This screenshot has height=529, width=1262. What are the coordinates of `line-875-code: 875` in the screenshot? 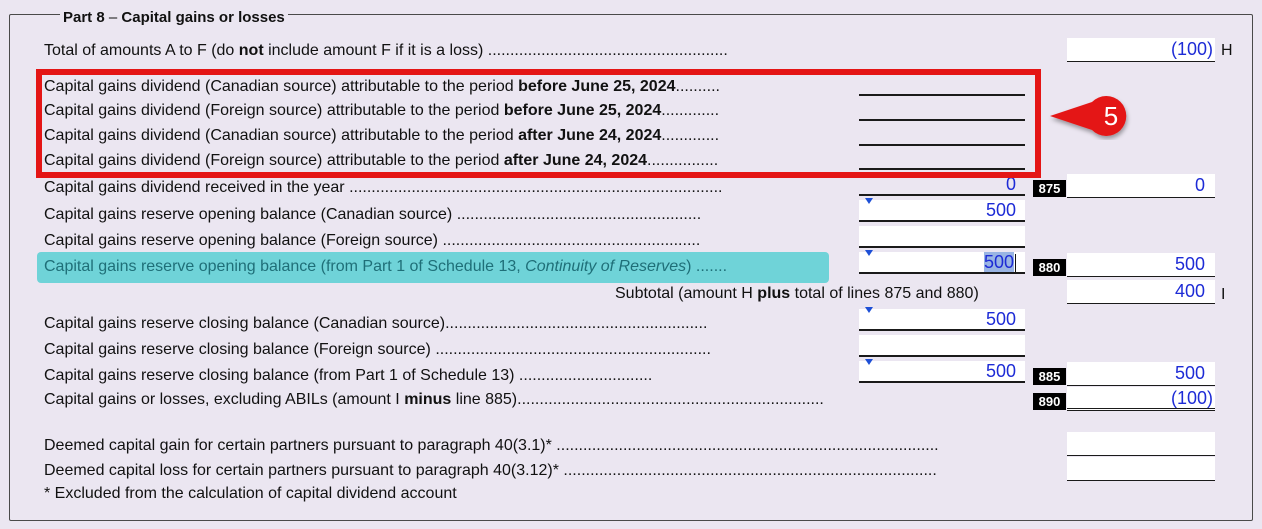 It's located at (1049, 188).